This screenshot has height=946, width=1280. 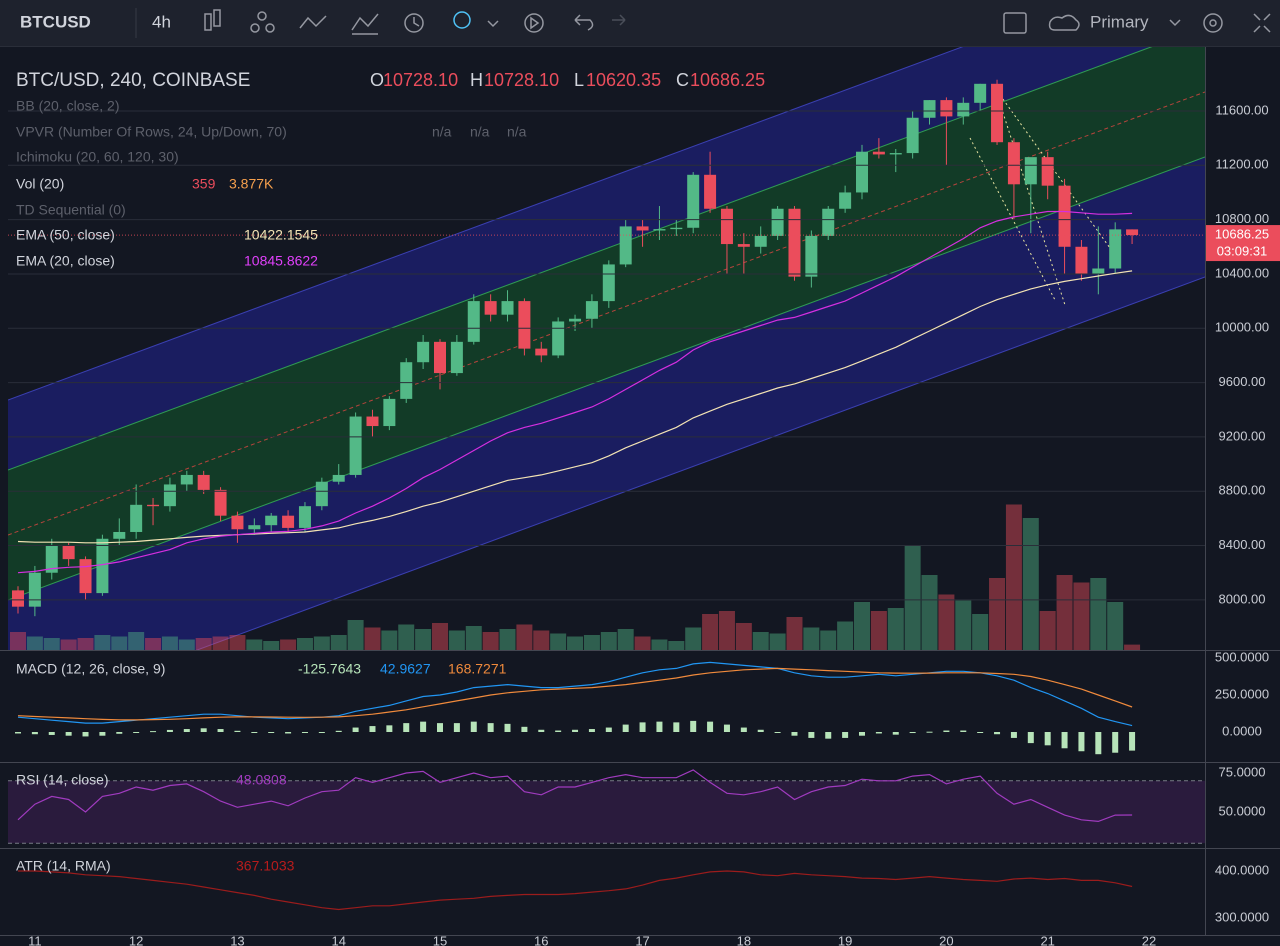 What do you see at coordinates (136, 939) in the screenshot?
I see `time-tick-label: 12` at bounding box center [136, 939].